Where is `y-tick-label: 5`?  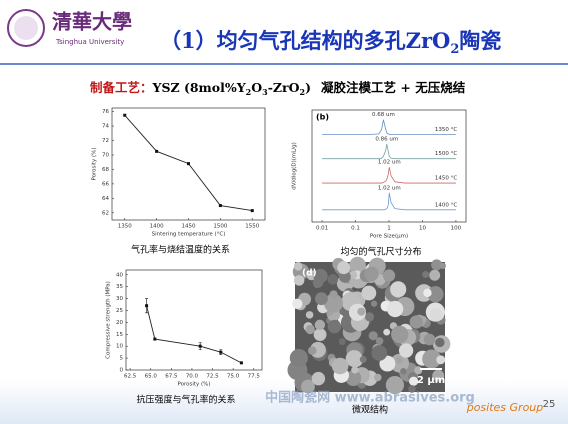
y-tick-label: 5 is located at coordinates (122, 359).